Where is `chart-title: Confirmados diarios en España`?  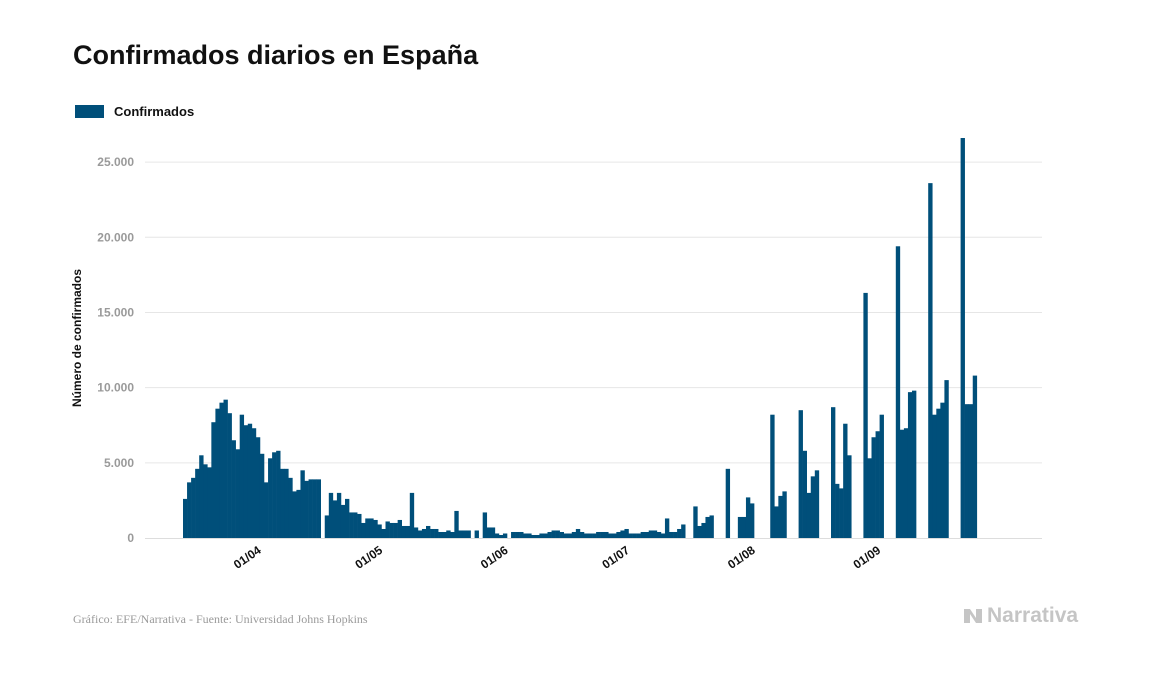 chart-title: Confirmados diarios en España is located at coordinates (276, 55).